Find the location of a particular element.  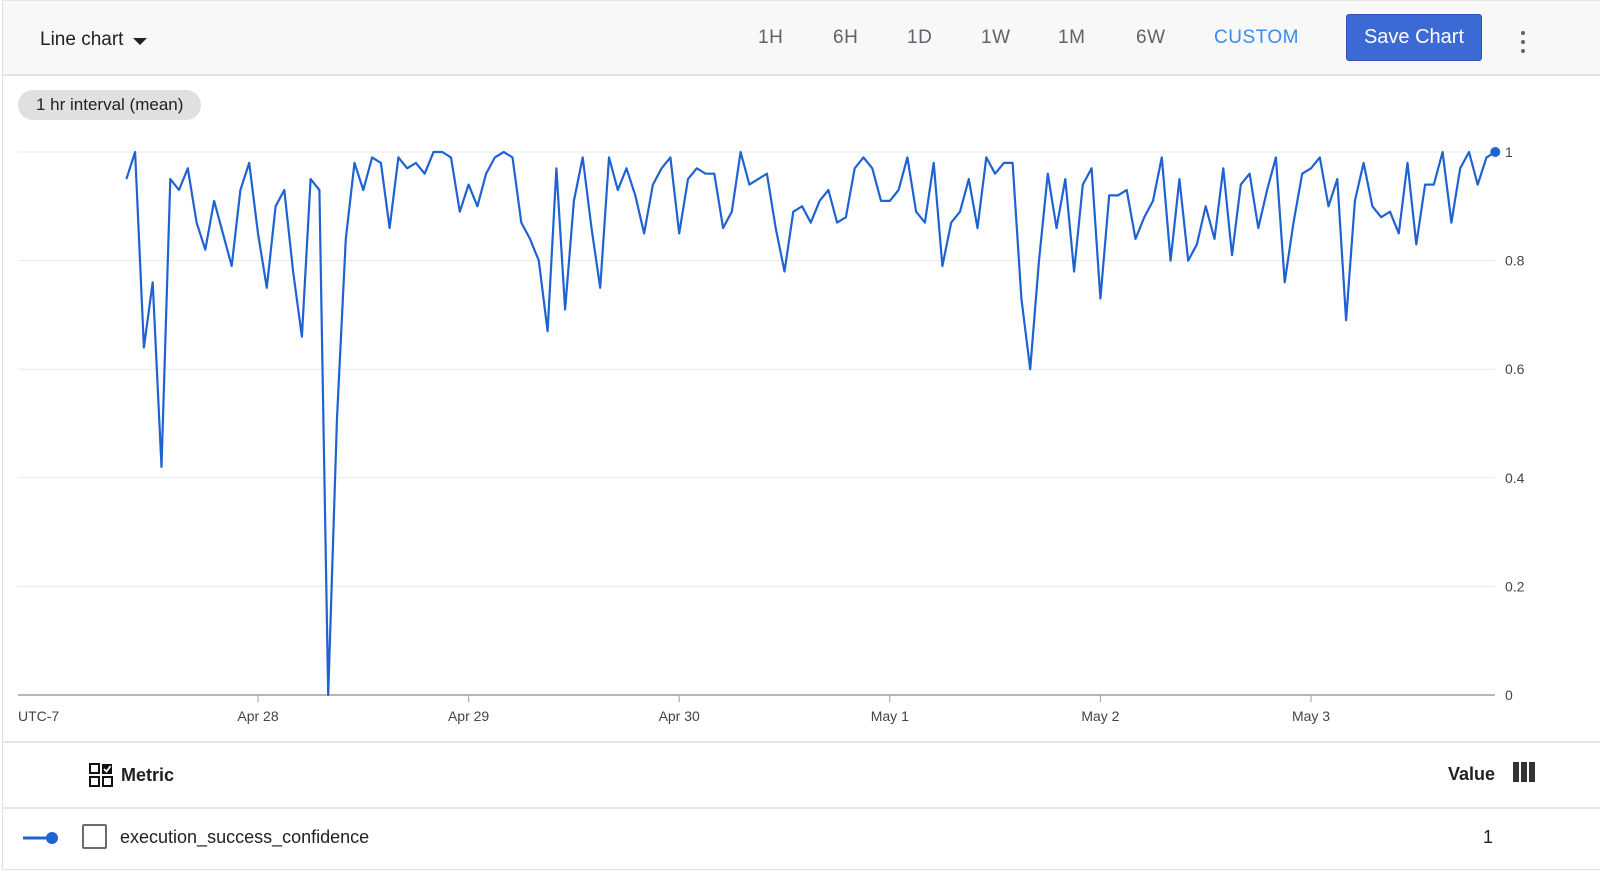

caret-down-icon is located at coordinates (140, 41).